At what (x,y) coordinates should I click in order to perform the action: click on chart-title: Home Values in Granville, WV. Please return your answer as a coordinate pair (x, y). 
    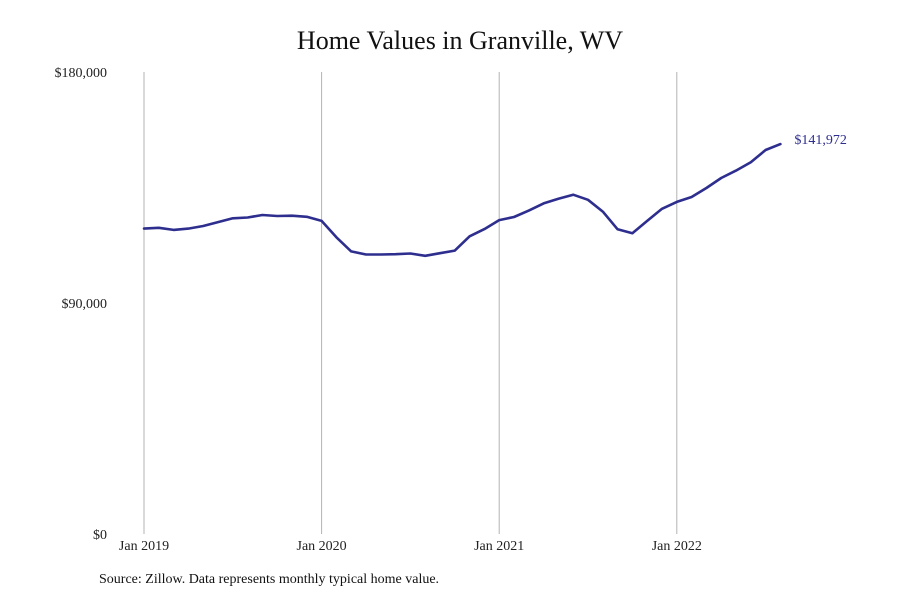
    Looking at the image, I should click on (460, 40).